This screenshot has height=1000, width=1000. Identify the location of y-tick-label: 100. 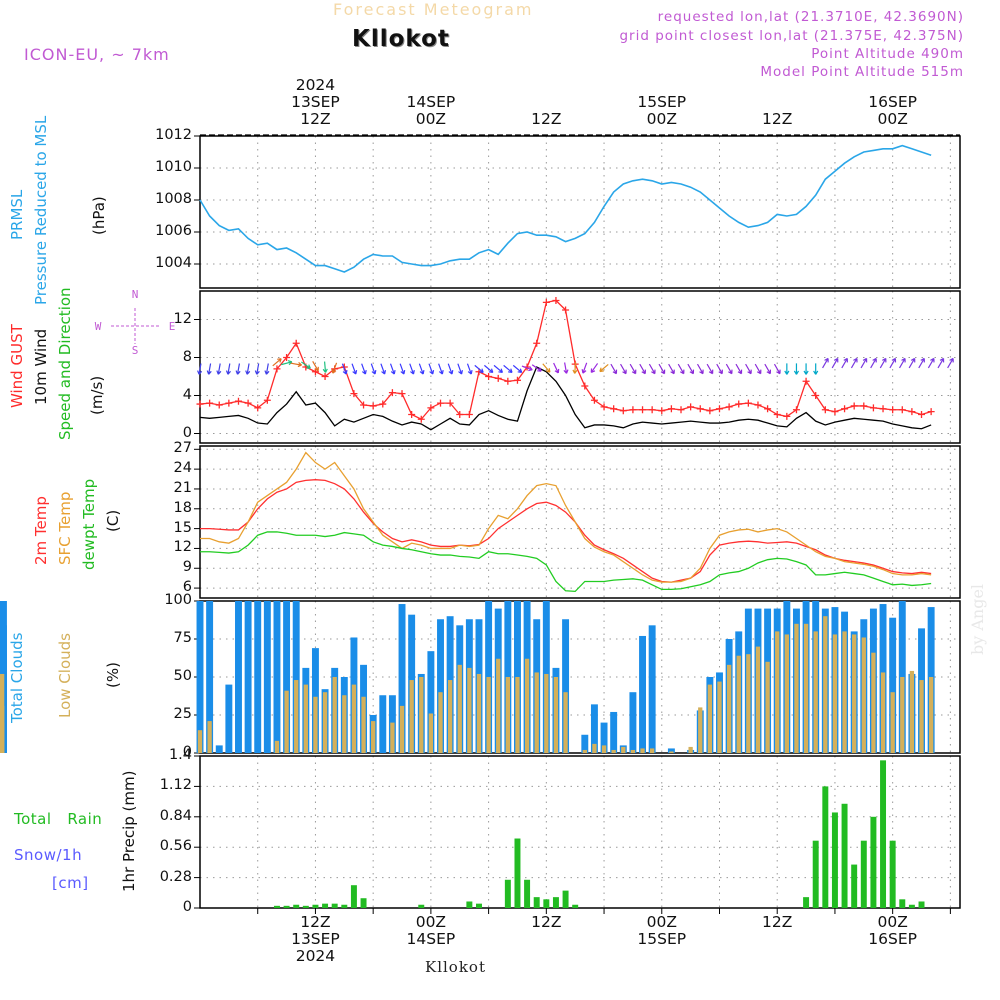
(178, 600).